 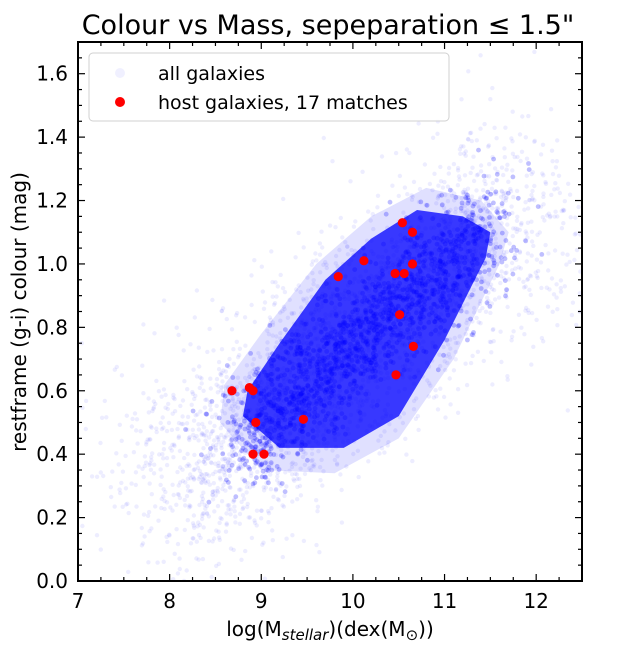 What do you see at coordinates (330, 630) in the screenshot?
I see `x-axis-label: log(Mstellar)(dex(M⊙))` at bounding box center [330, 630].